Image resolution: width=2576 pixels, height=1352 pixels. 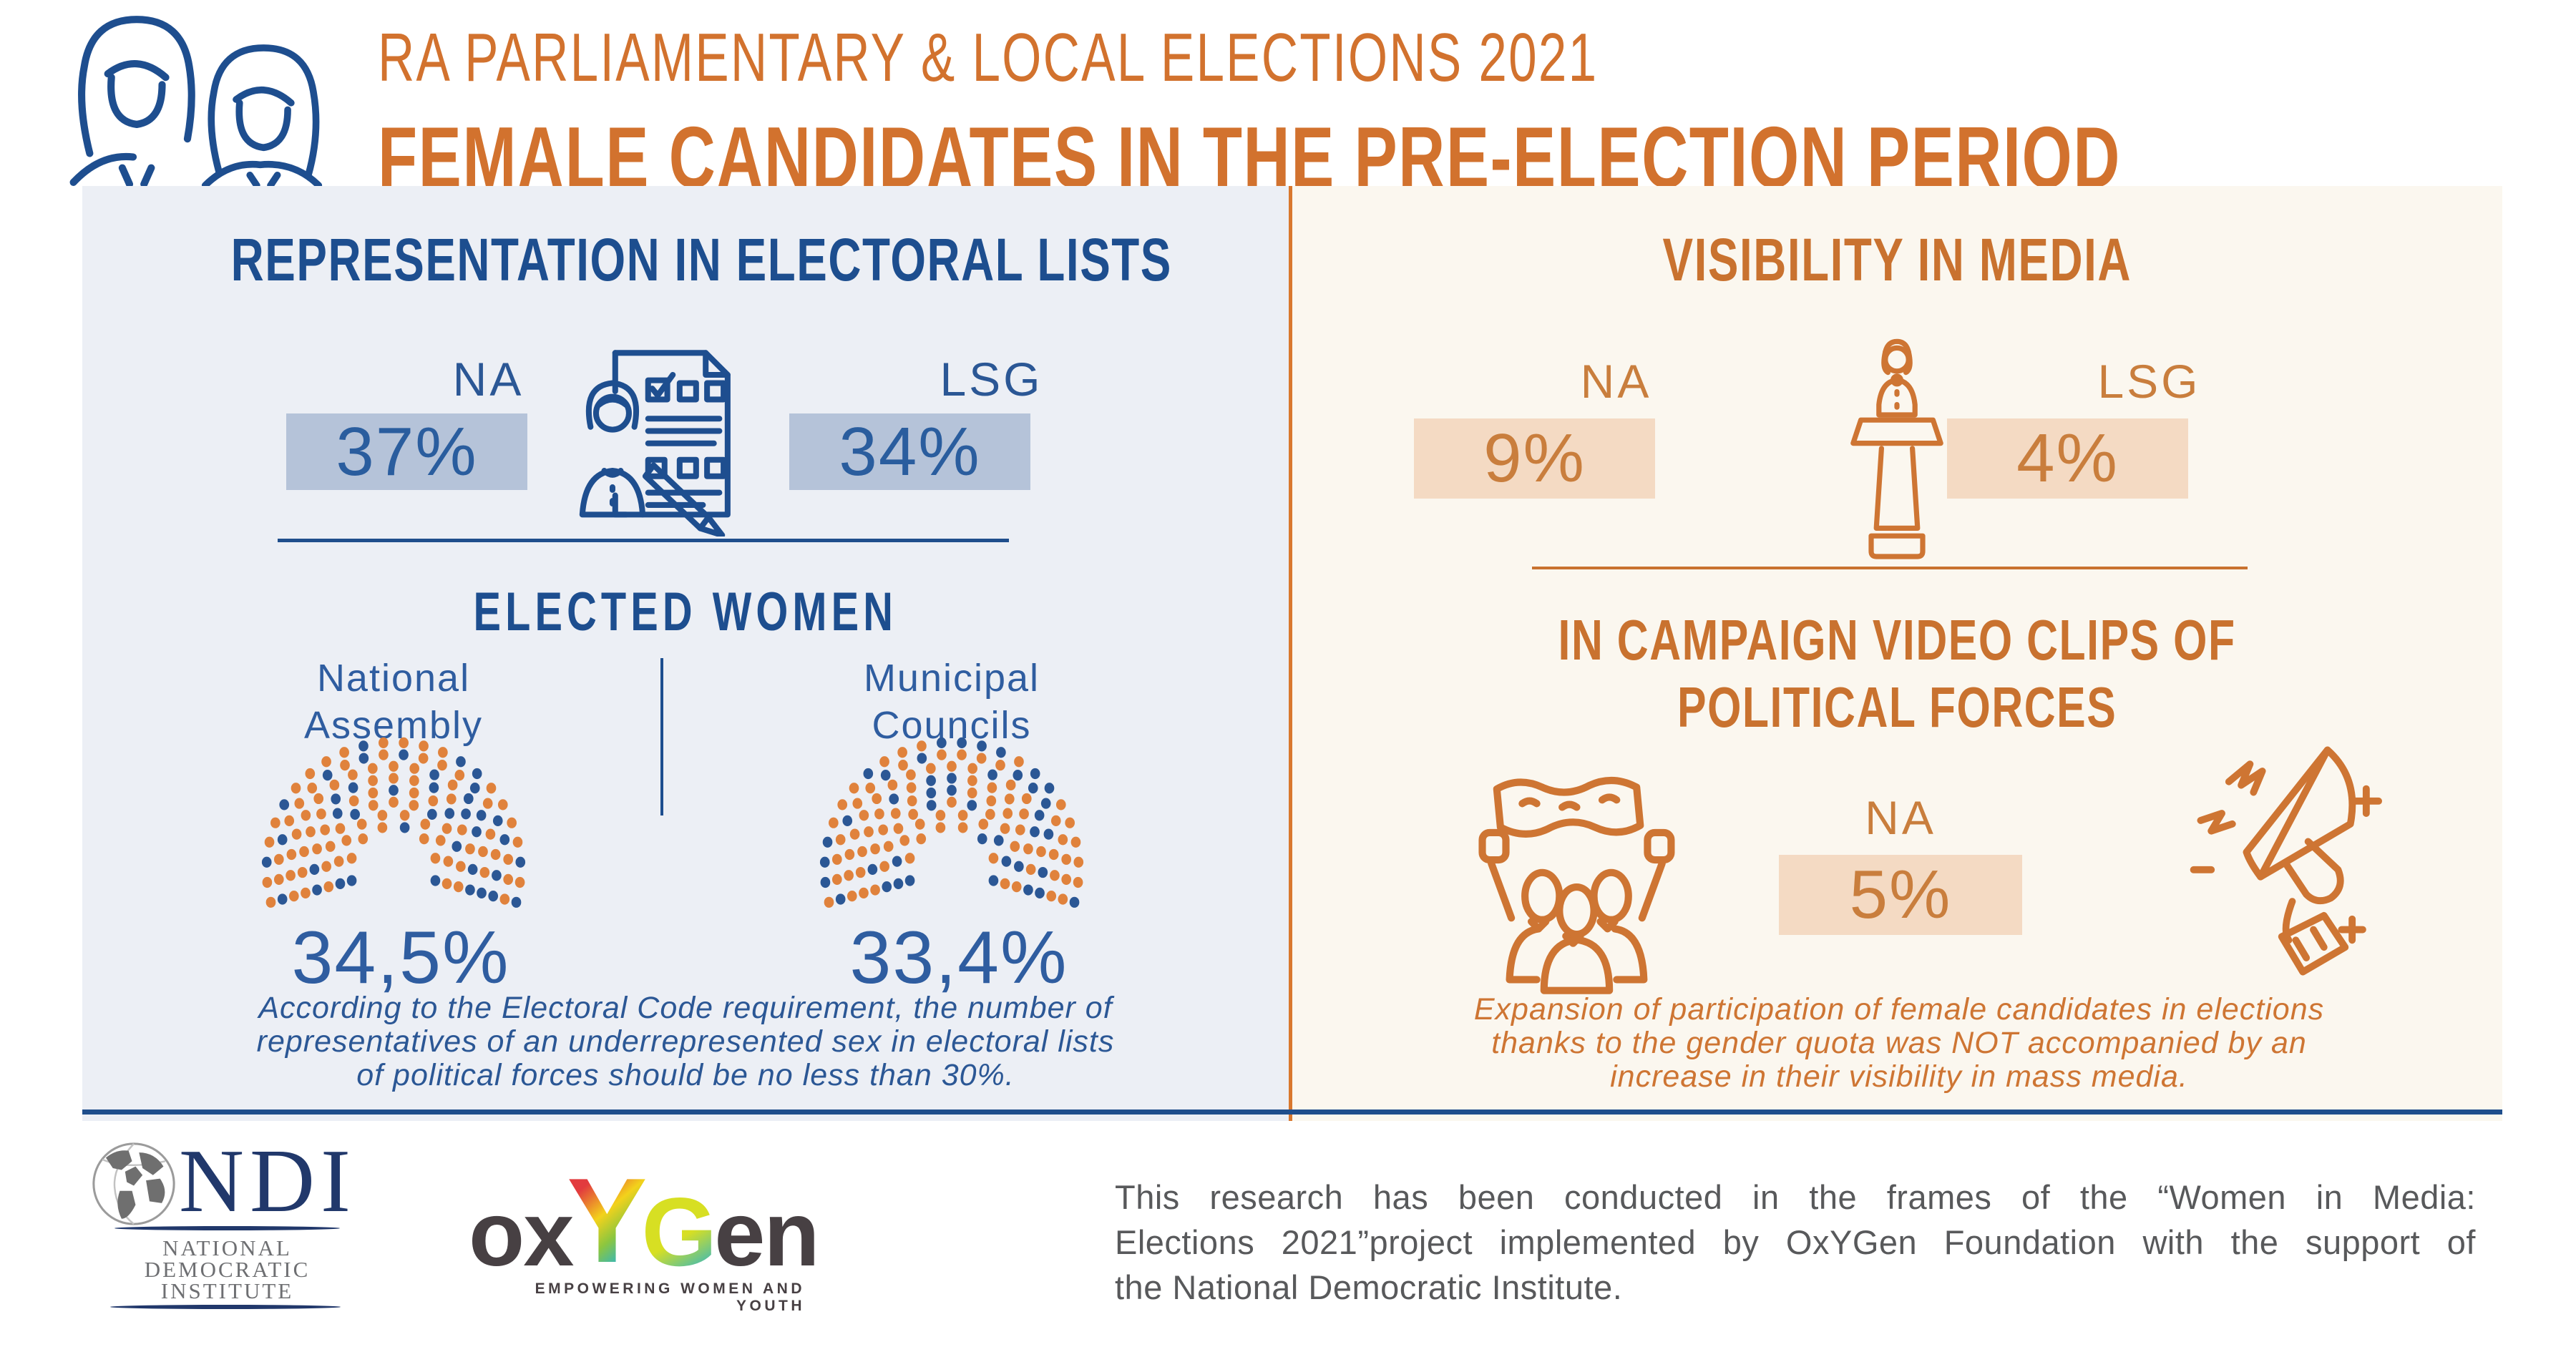 I want to click on crowd-supporters-icon, so click(x=1576, y=885).